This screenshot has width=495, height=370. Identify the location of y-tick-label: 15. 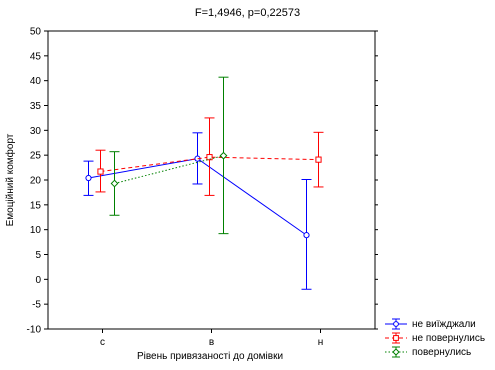
(36, 205).